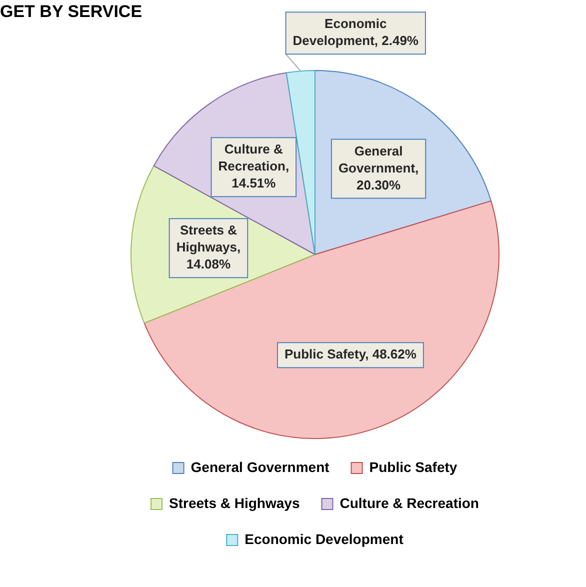 This screenshot has width=586, height=587. Describe the element at coordinates (324, 538) in the screenshot. I see `legend-label: Economic Development` at that location.